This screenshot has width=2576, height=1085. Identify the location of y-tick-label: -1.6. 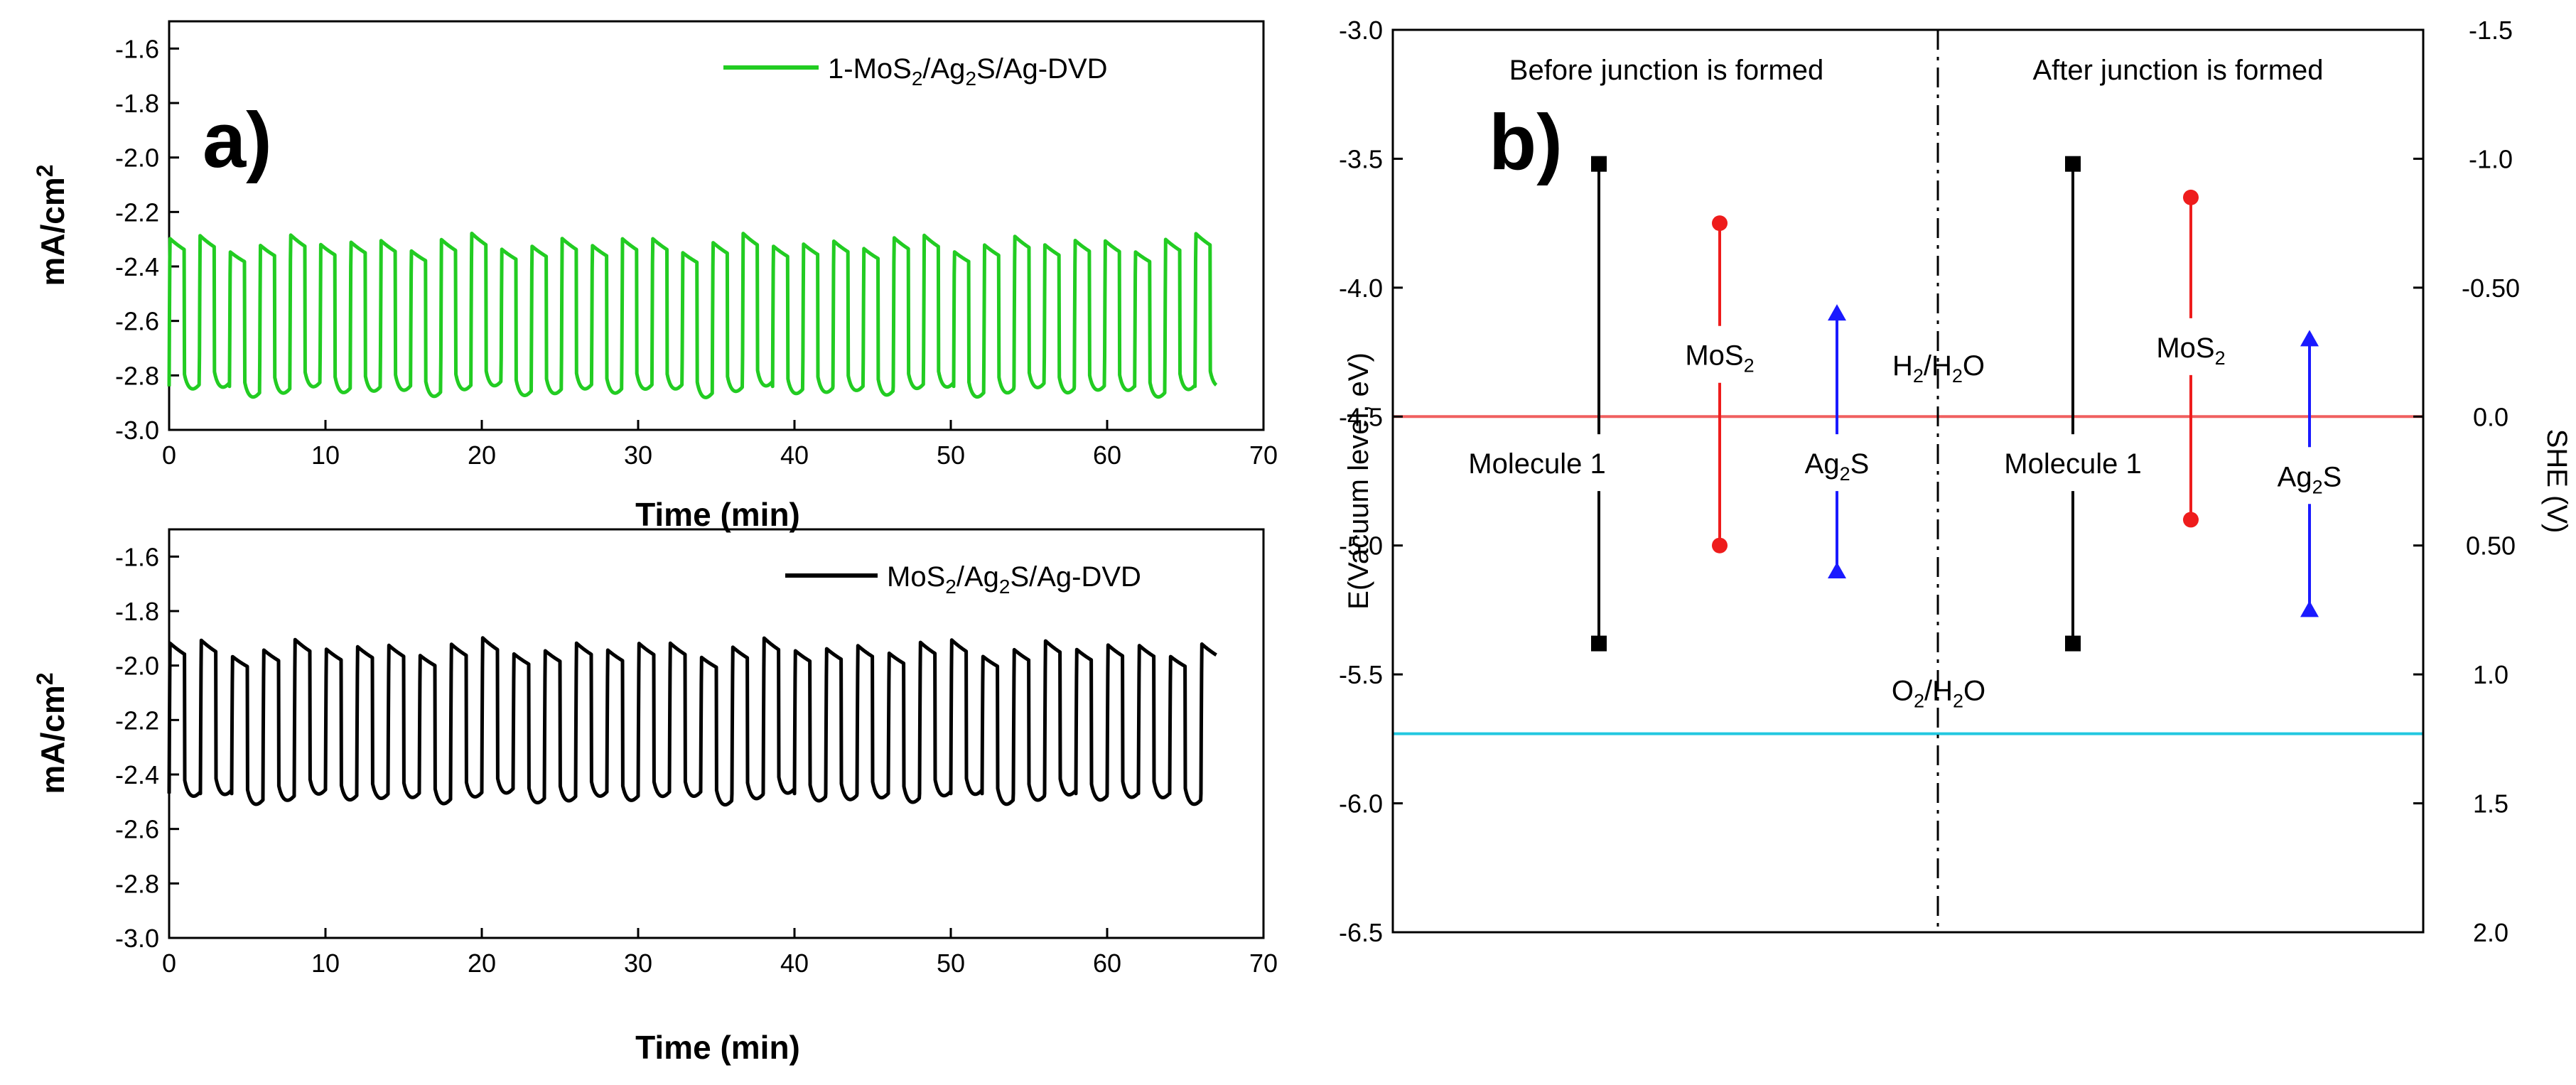
(137, 48).